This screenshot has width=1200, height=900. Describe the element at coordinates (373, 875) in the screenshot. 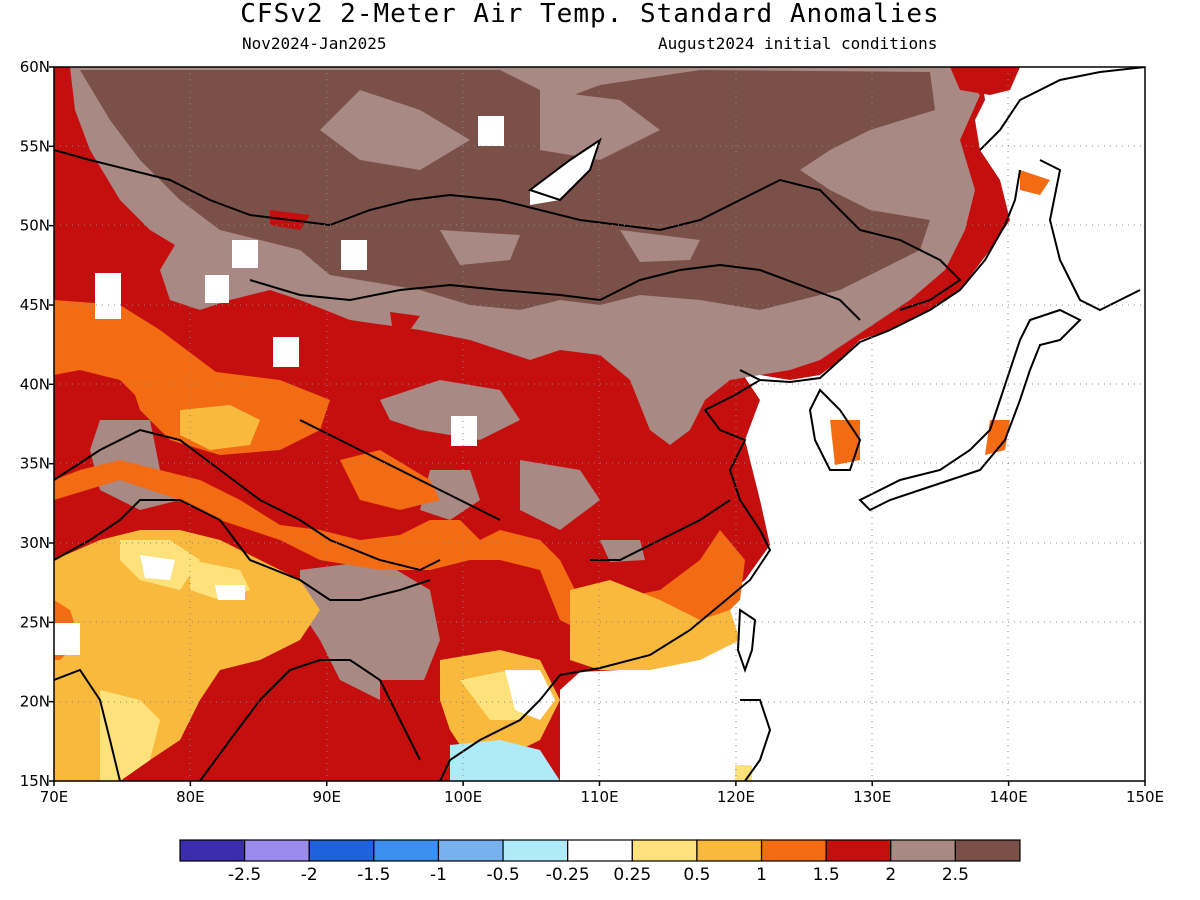

I see `colorbar-label: -1.5` at that location.